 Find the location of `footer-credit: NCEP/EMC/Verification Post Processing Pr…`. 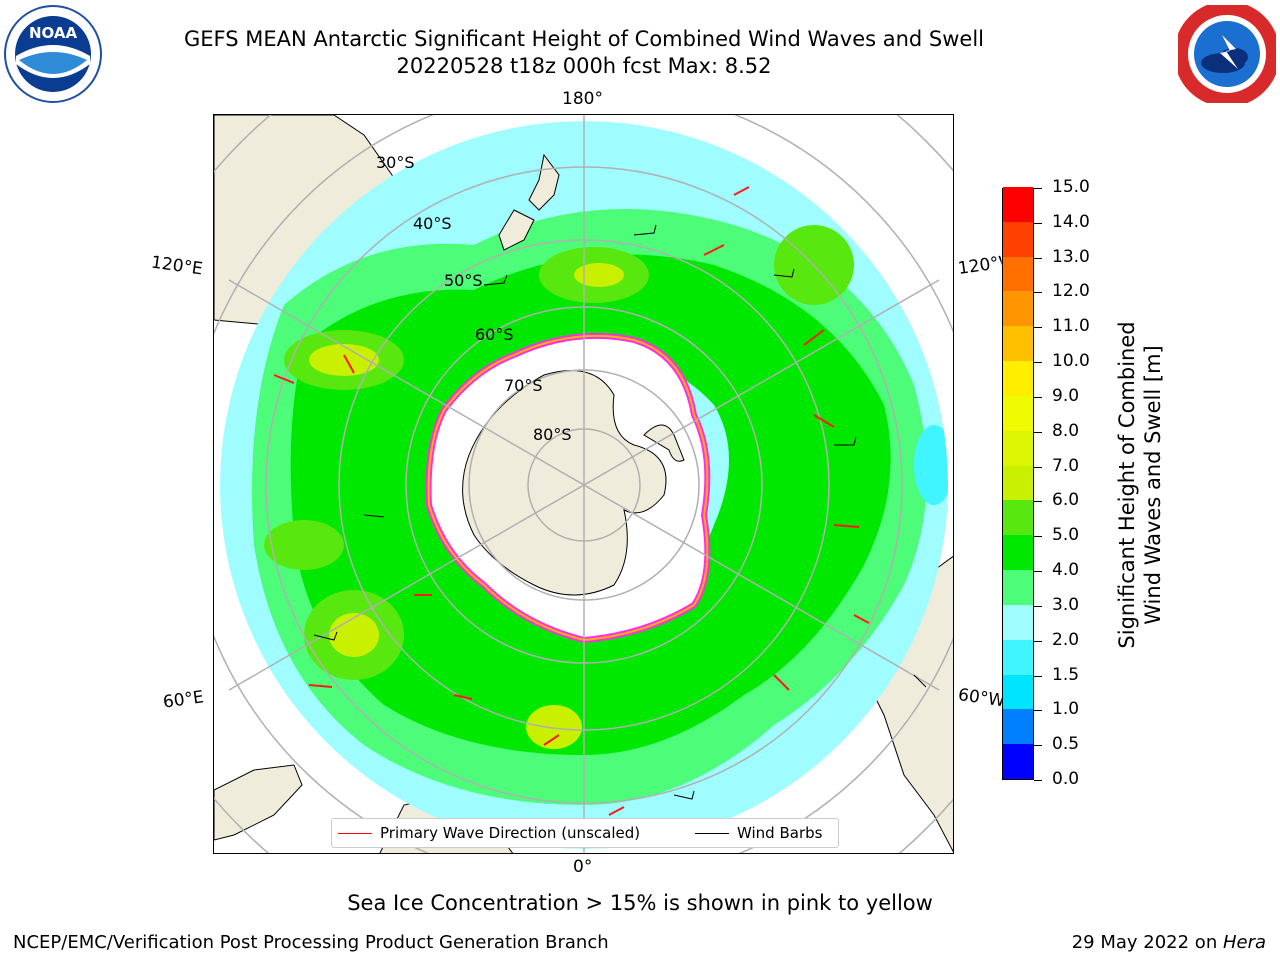

footer-credit: NCEP/EMC/Verification Post Processing Pr… is located at coordinates (311, 942).